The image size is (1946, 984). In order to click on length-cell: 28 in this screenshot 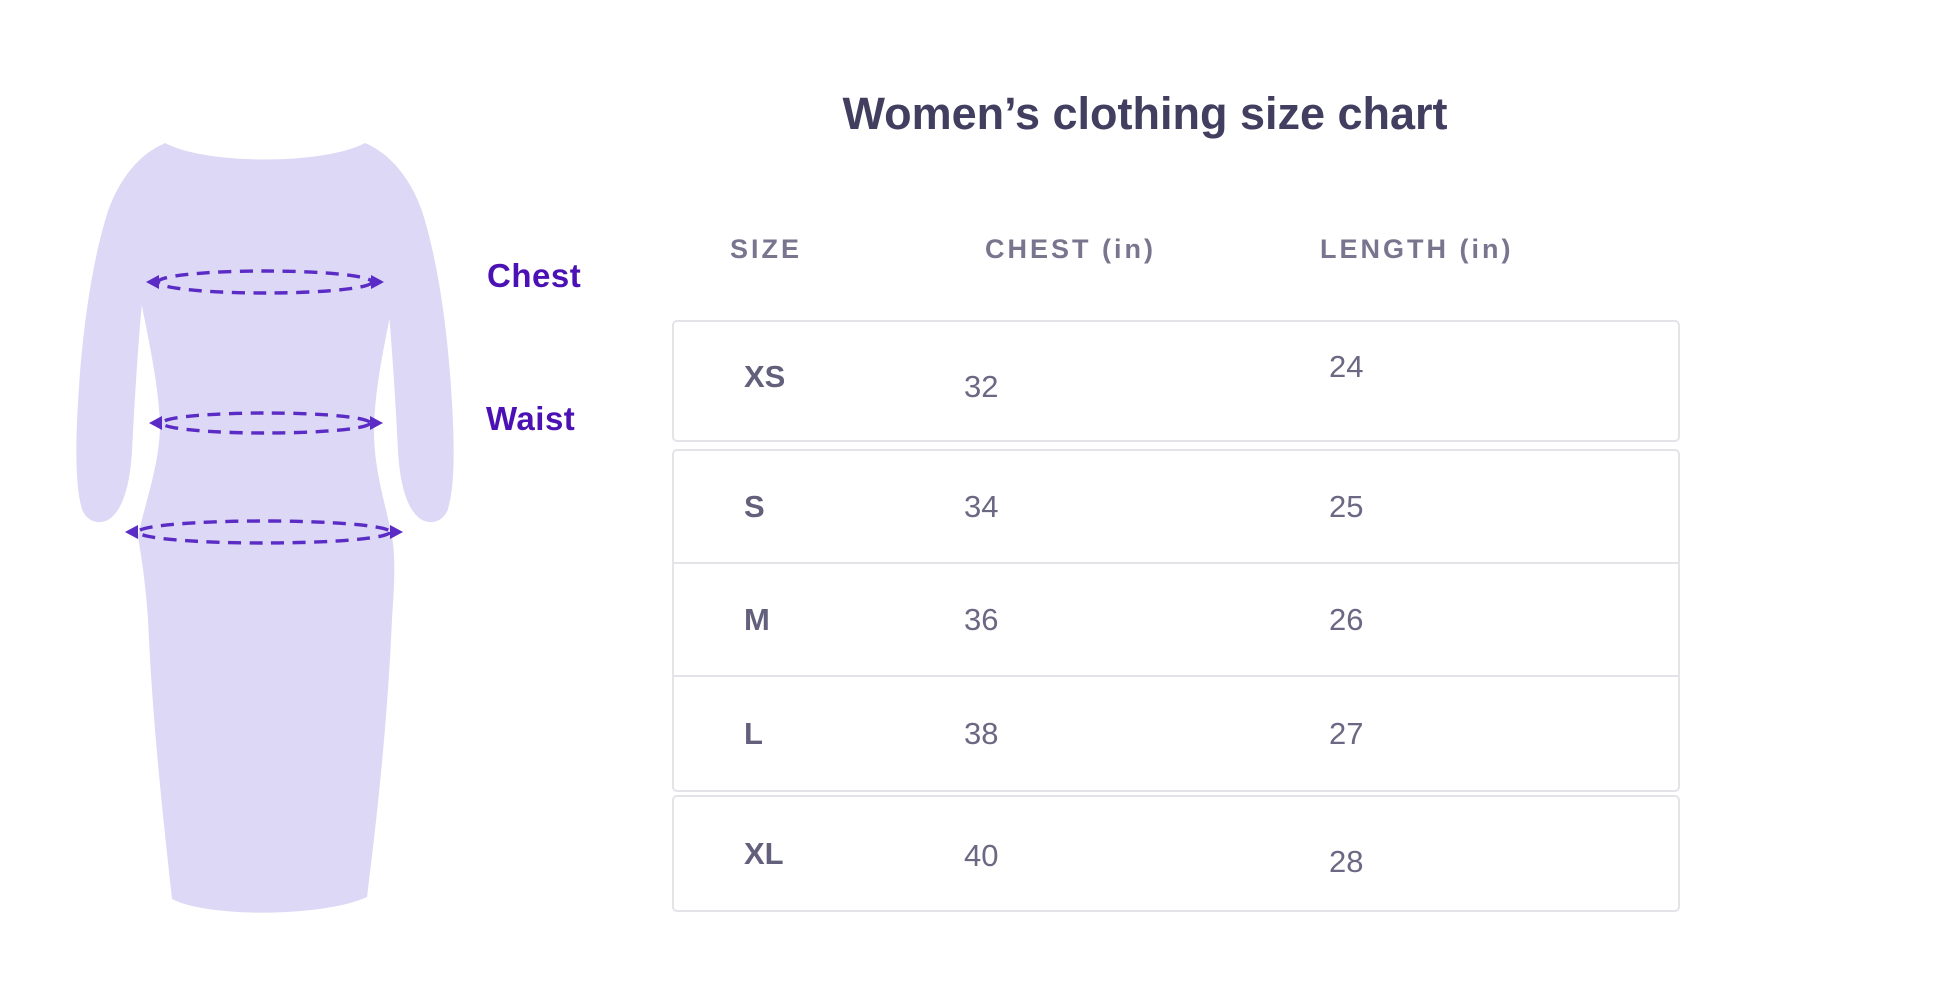, I will do `click(1346, 861)`.